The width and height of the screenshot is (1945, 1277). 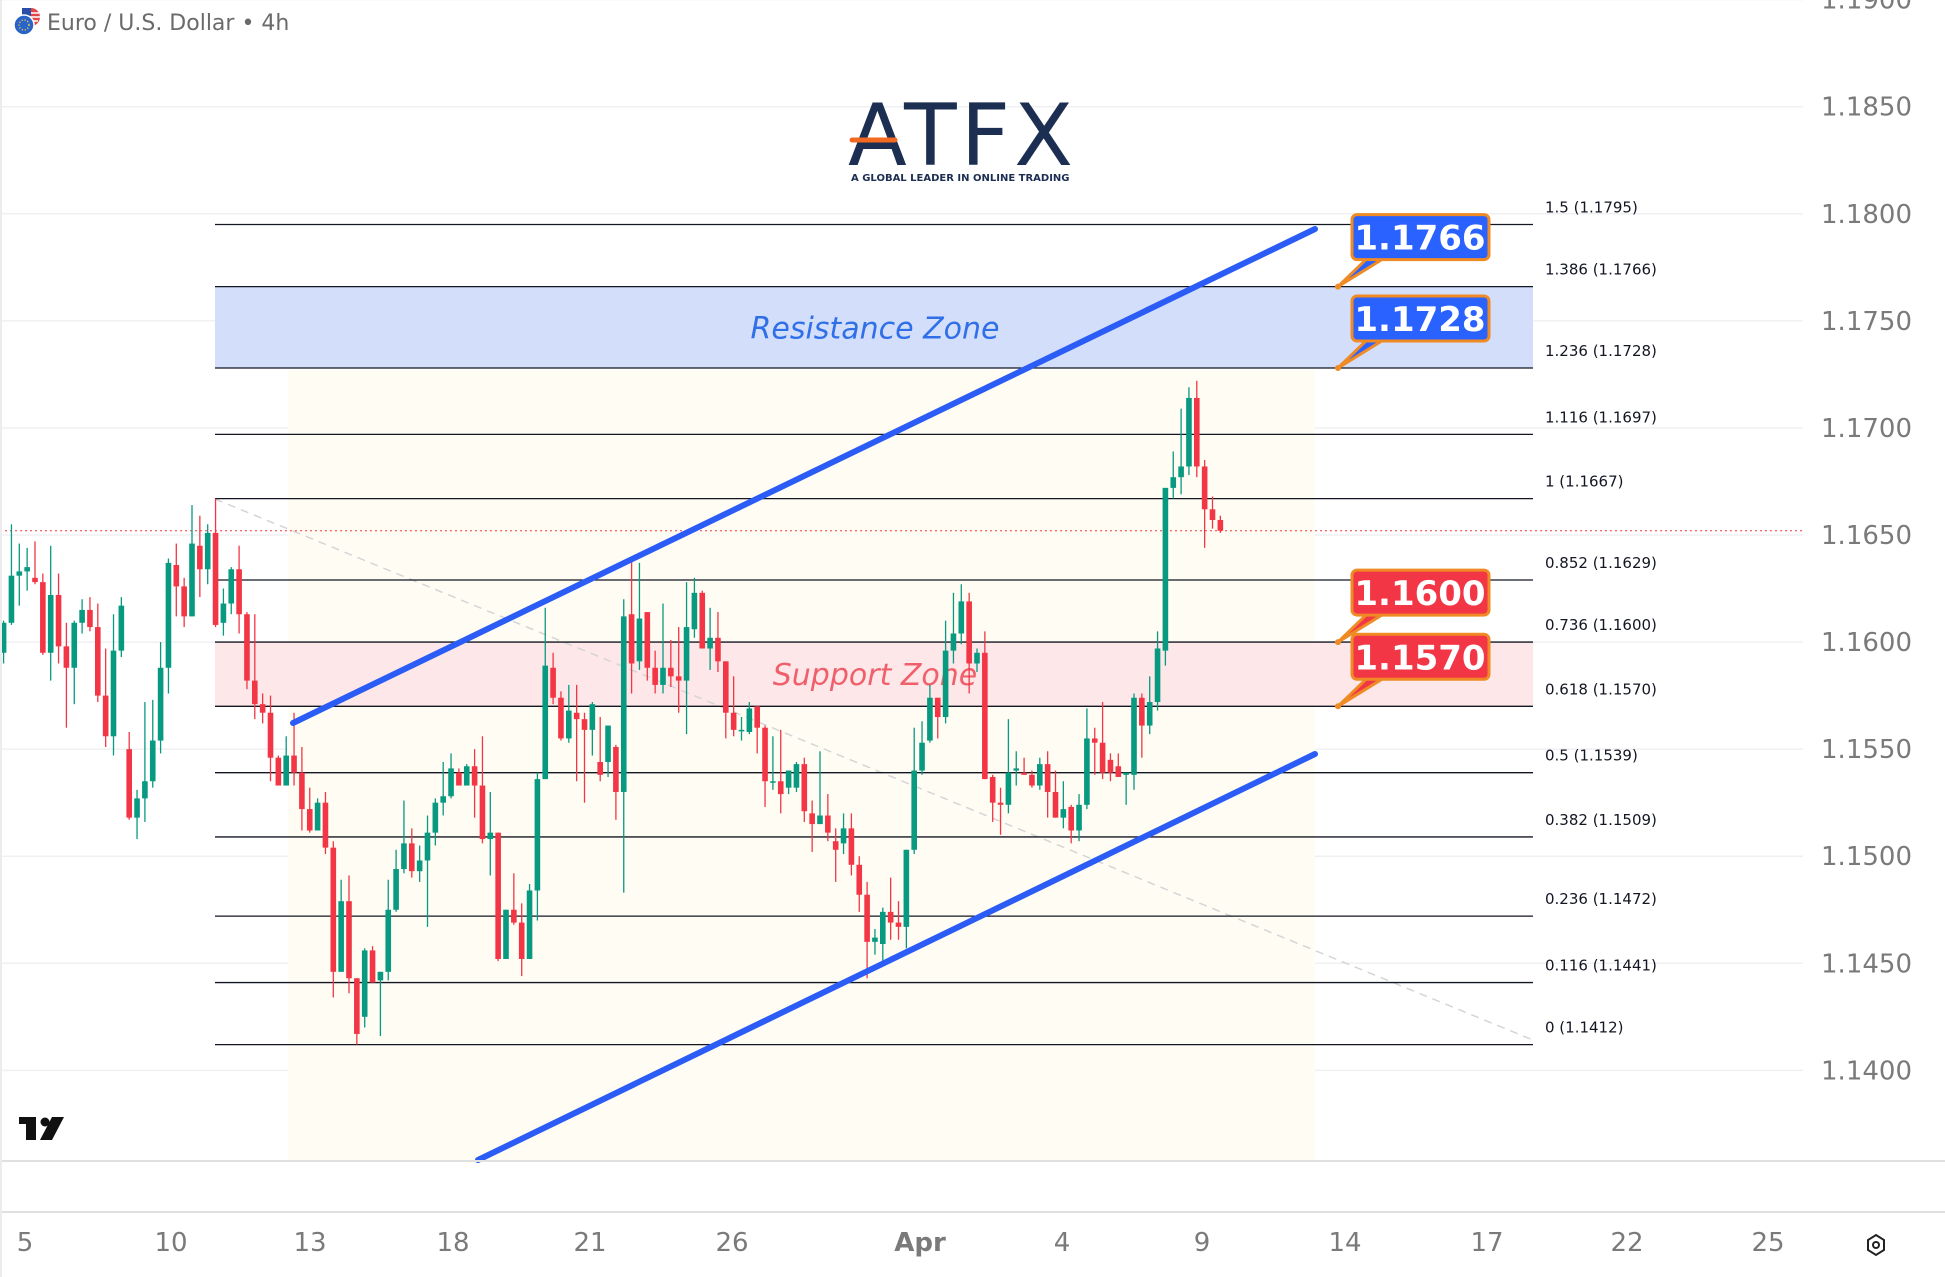 I want to click on price-tick-label: 1.1400, so click(x=1866, y=1071).